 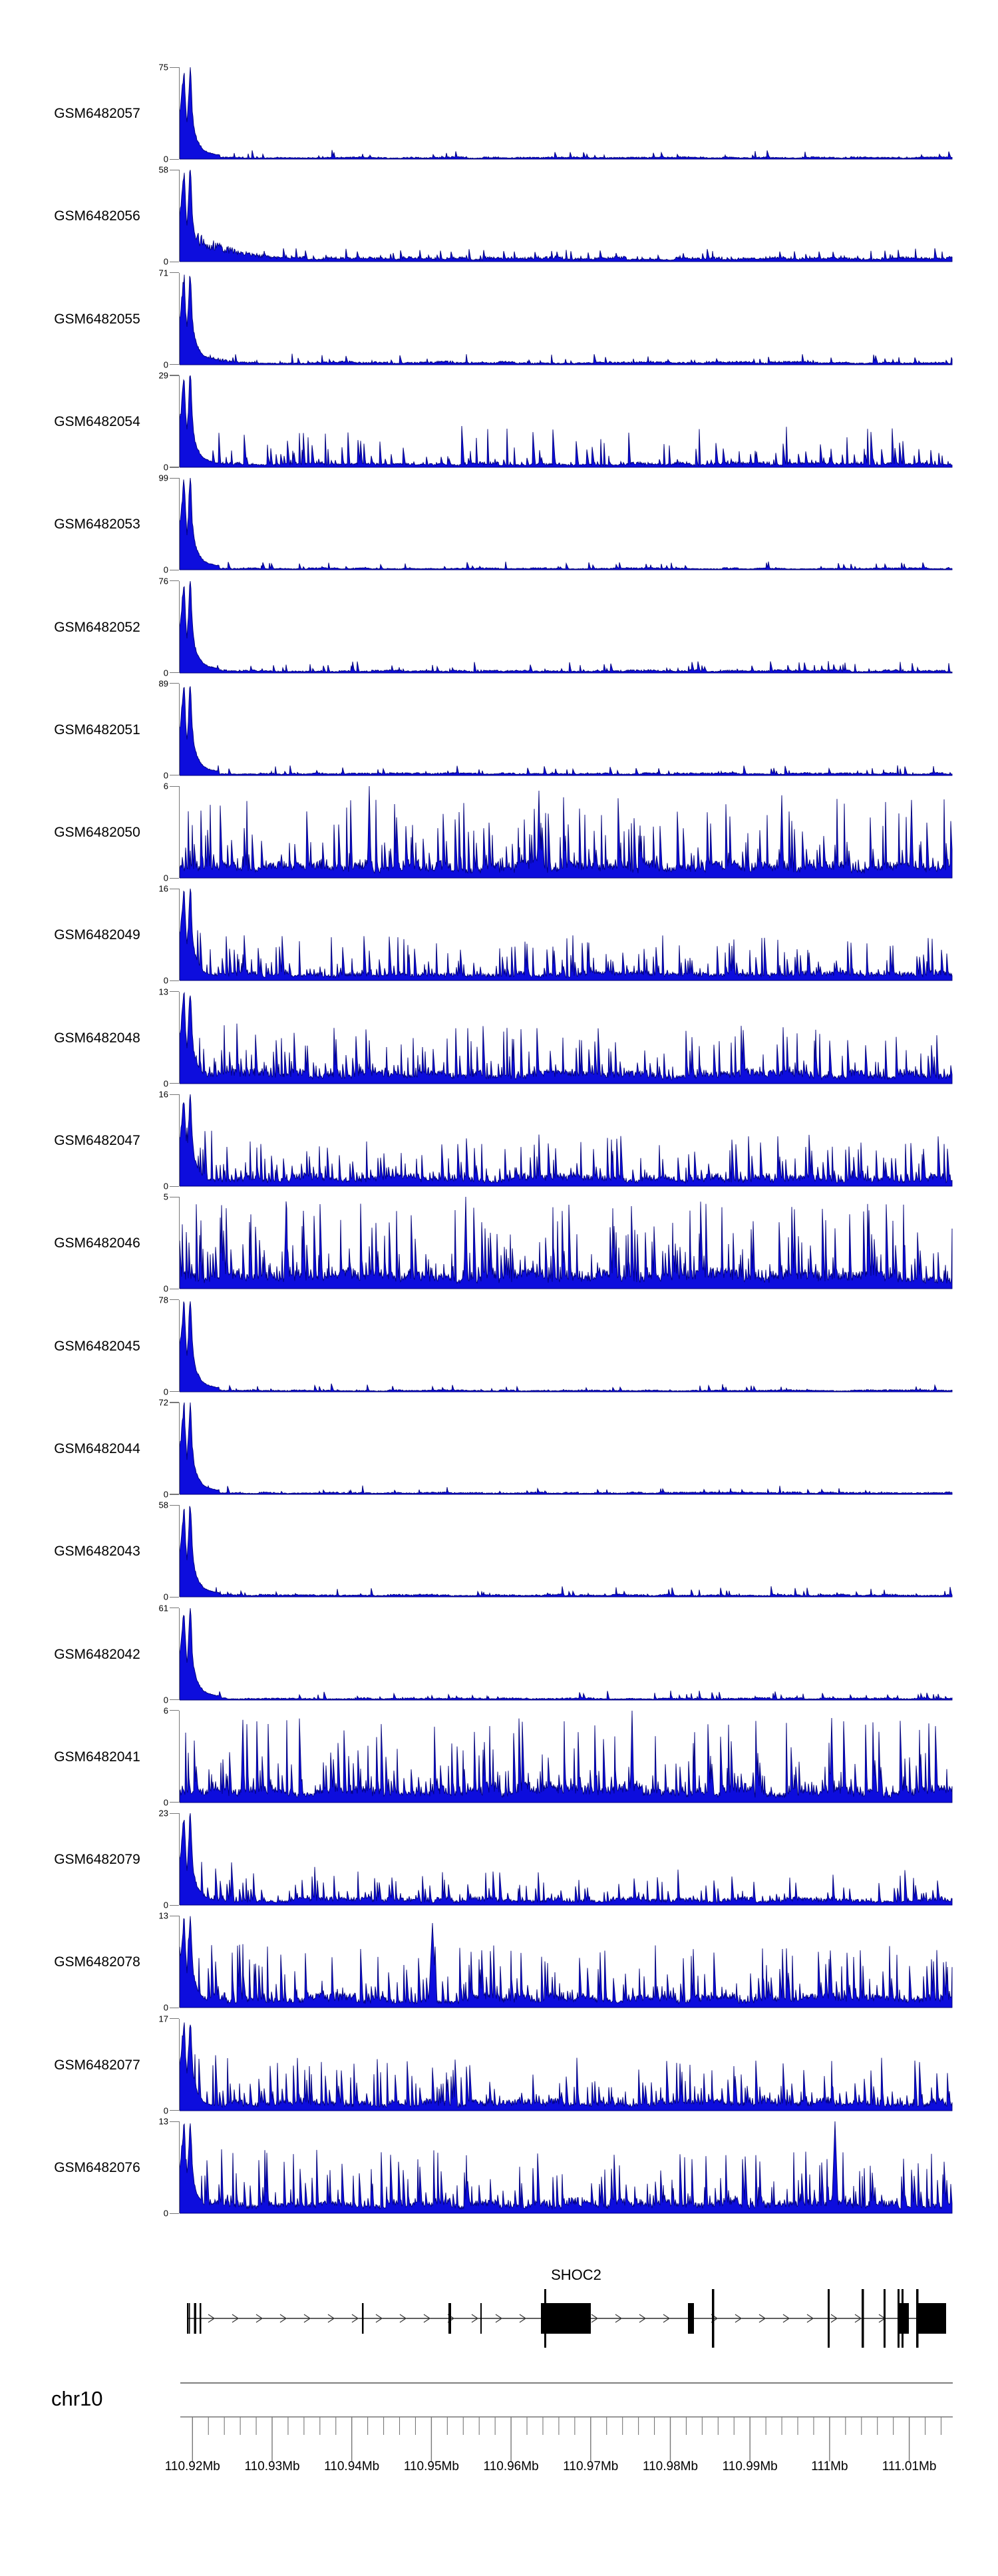 I want to click on coverage-track: GSM6482044 72 0, so click(x=499, y=1448).